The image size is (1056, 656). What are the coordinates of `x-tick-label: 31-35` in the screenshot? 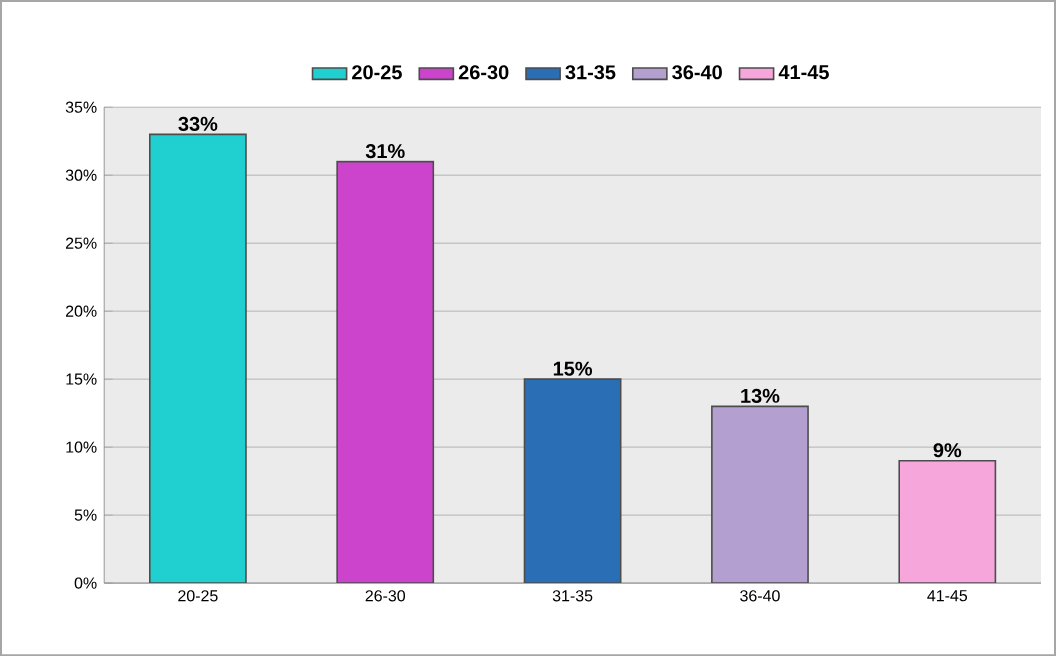 It's located at (572, 596).